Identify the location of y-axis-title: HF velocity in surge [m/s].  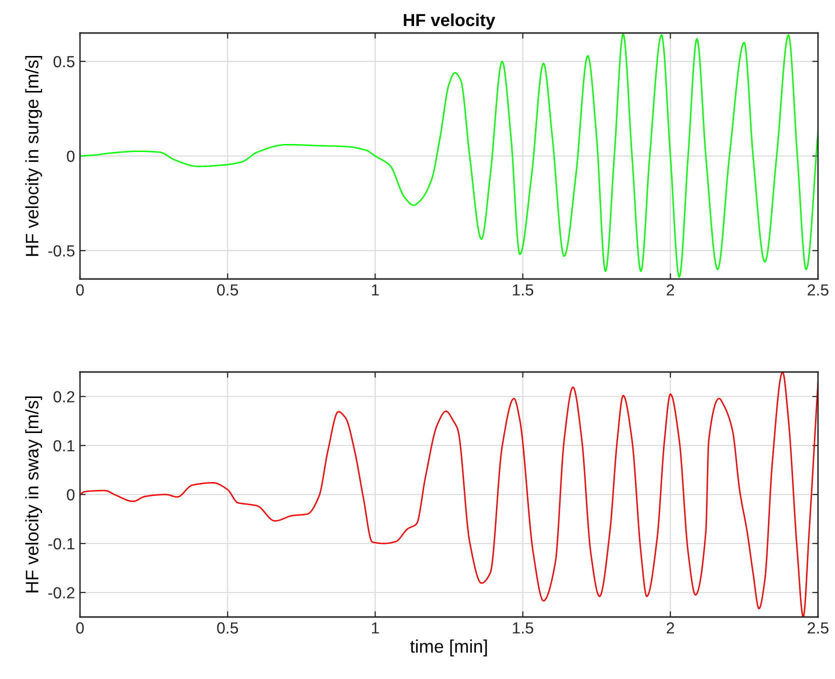
(33, 156).